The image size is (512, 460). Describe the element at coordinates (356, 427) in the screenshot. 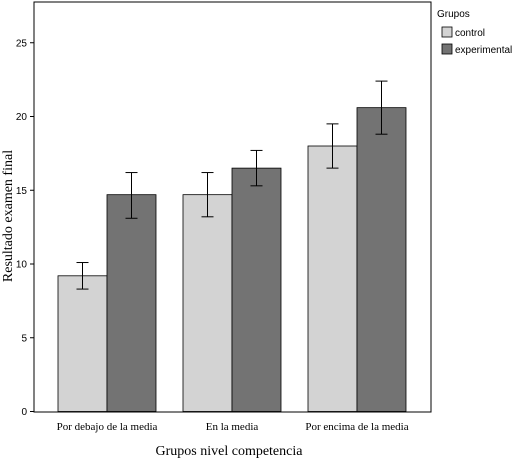

I see `x-tick-label: Por encima de la media` at that location.